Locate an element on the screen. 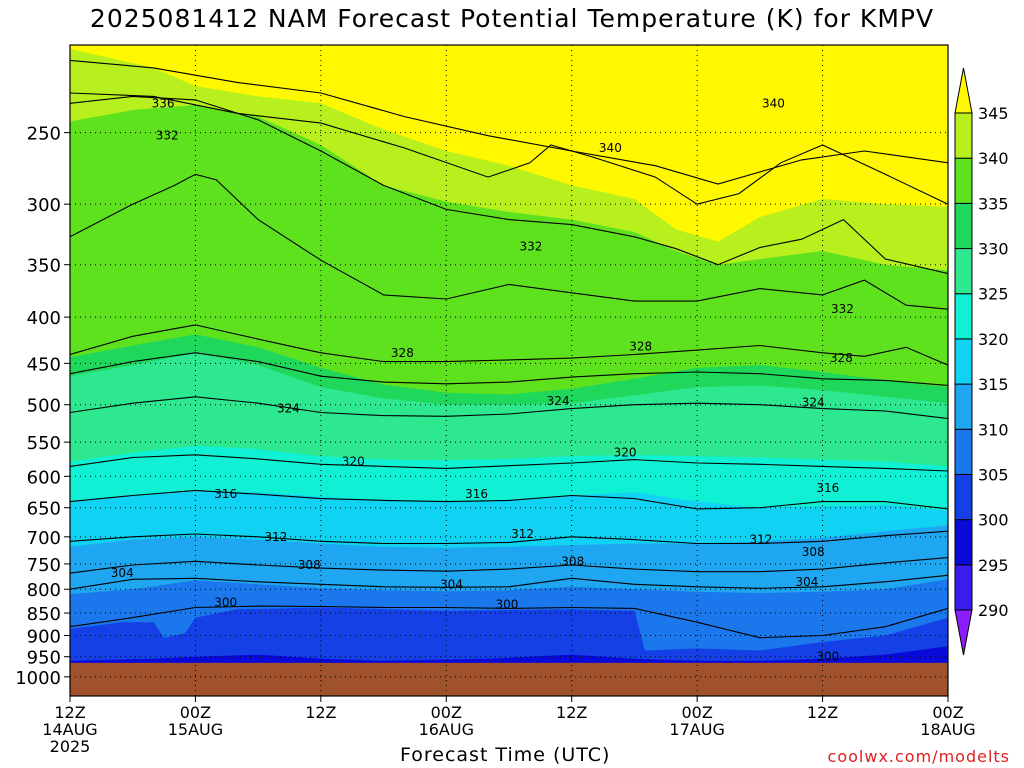 The height and width of the screenshot is (768, 1024). y-tick-label: 700 is located at coordinates (44, 538).